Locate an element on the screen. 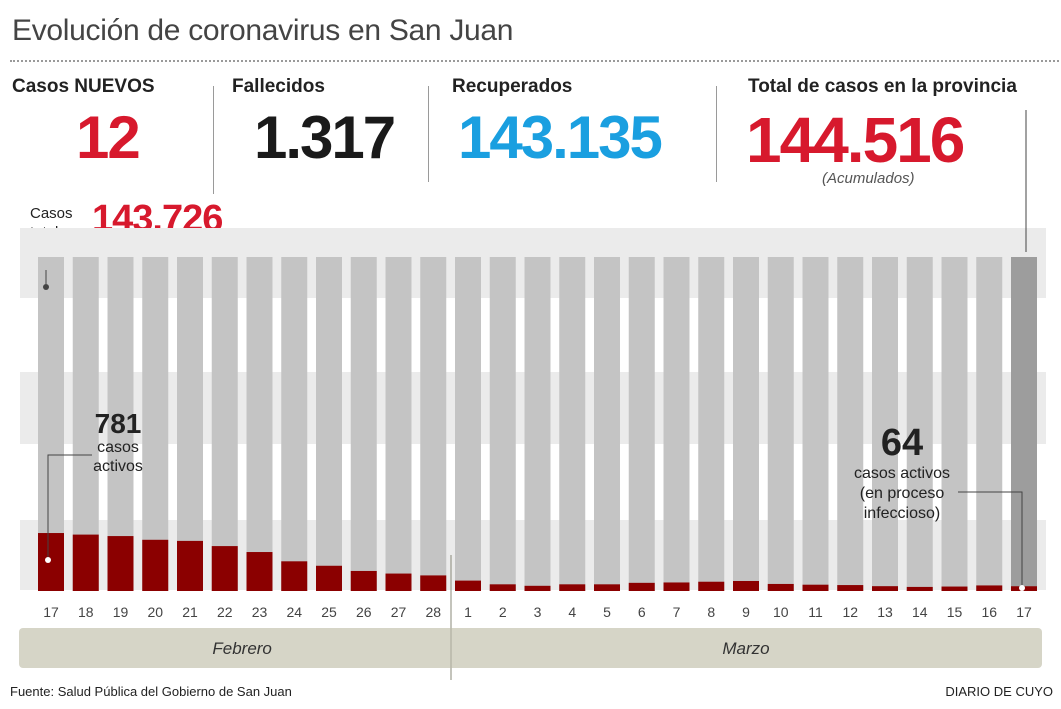  x-tick-9: 26 is located at coordinates (364, 612).